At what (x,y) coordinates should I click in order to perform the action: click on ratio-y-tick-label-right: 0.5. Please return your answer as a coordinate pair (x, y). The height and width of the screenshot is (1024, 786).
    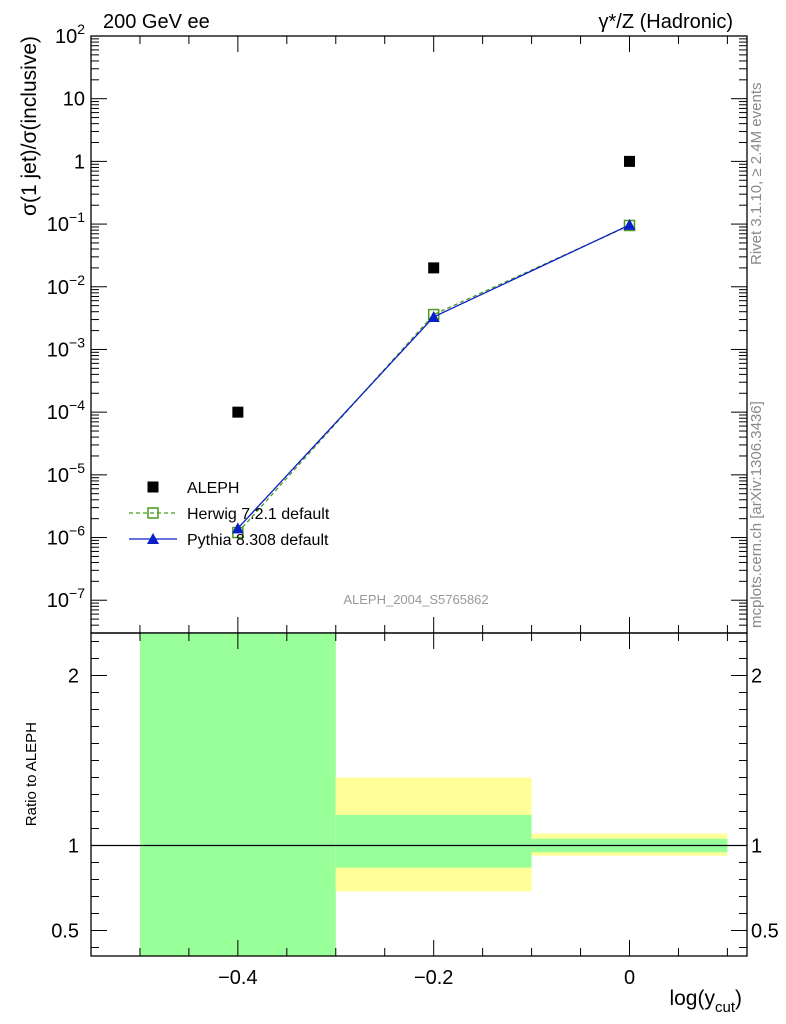
    Looking at the image, I should click on (765, 932).